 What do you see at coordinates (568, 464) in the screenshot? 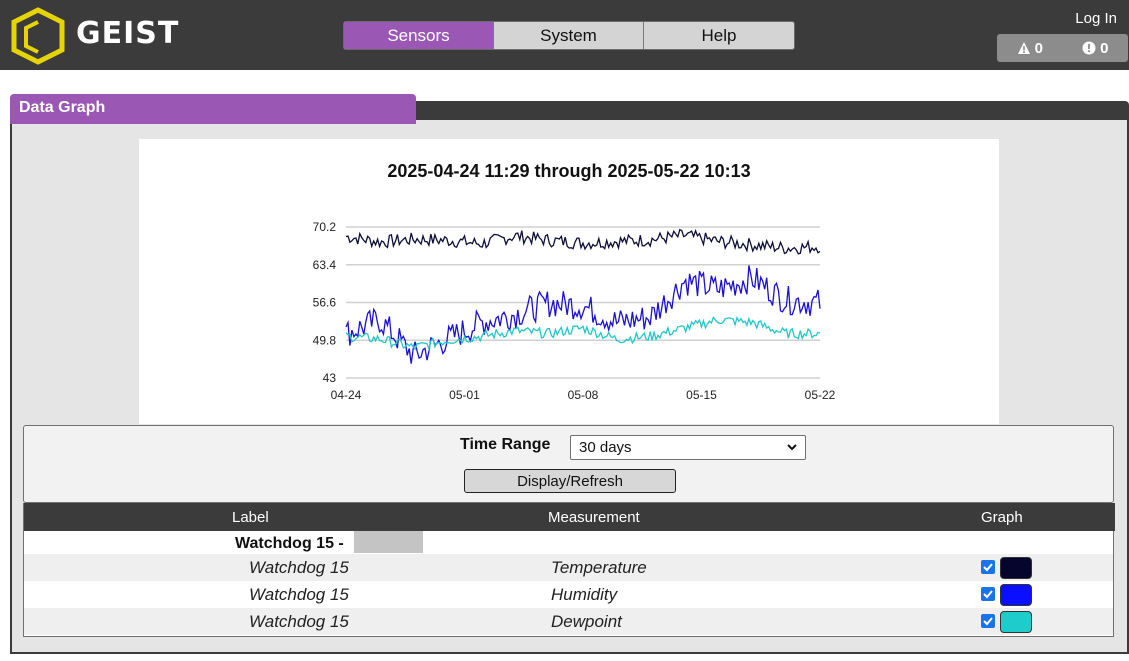
I see `graph-controls: Time Range 30 days Display/Refresh` at bounding box center [568, 464].